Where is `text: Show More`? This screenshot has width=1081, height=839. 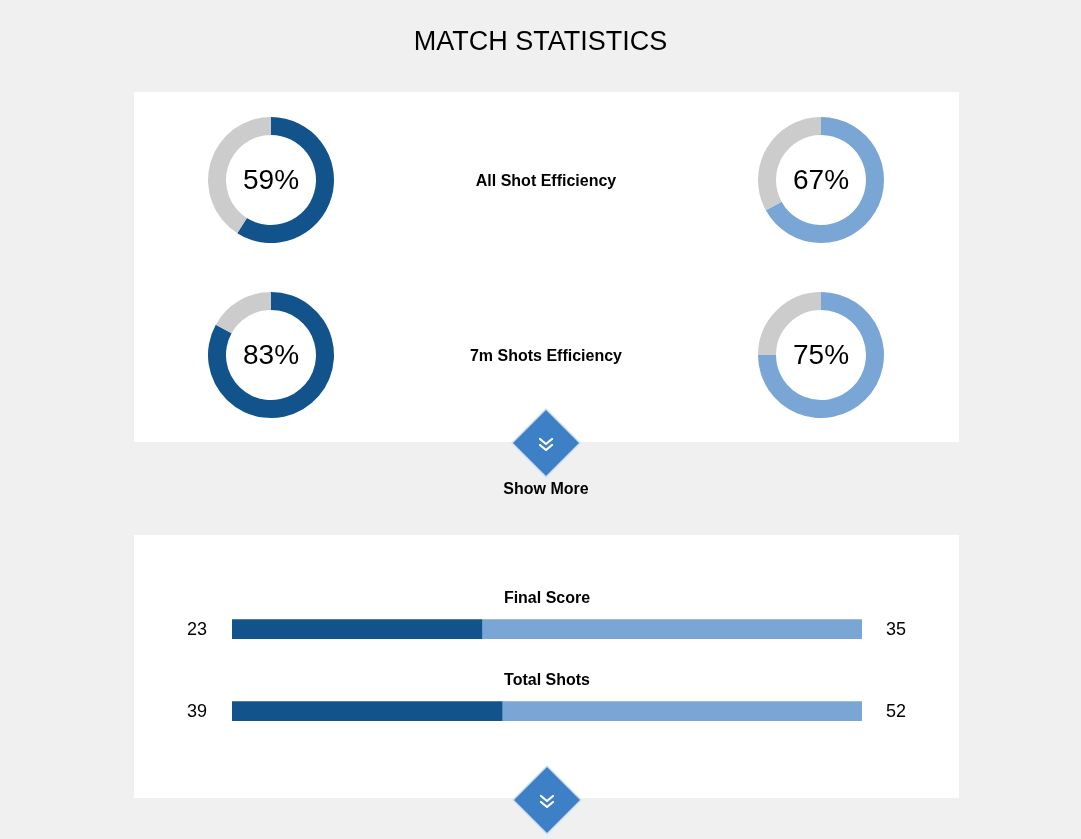 text: Show More is located at coordinates (546, 489).